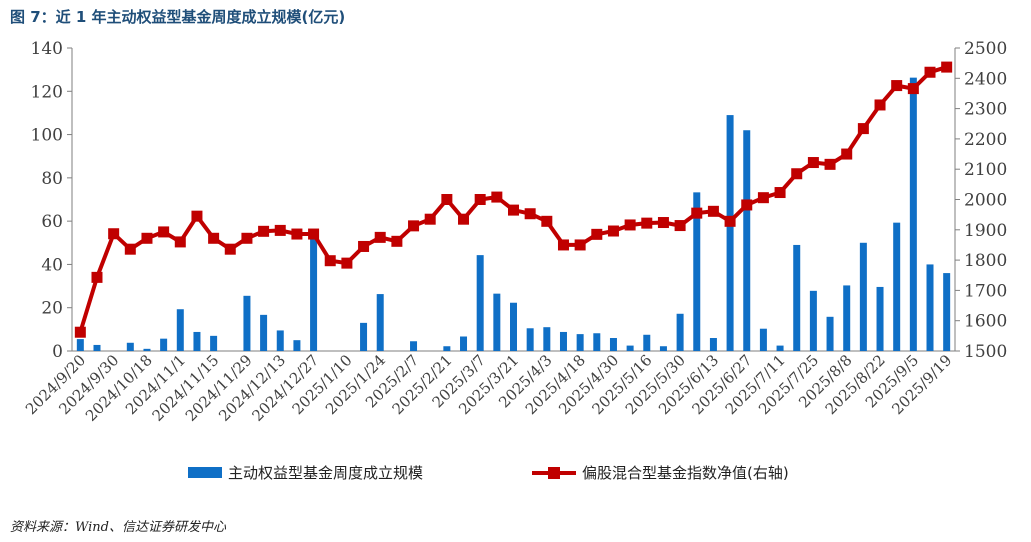 The height and width of the screenshot is (542, 1031). Describe the element at coordinates (985, 140) in the screenshot. I see `y-right-tick-label: 2200` at that location.